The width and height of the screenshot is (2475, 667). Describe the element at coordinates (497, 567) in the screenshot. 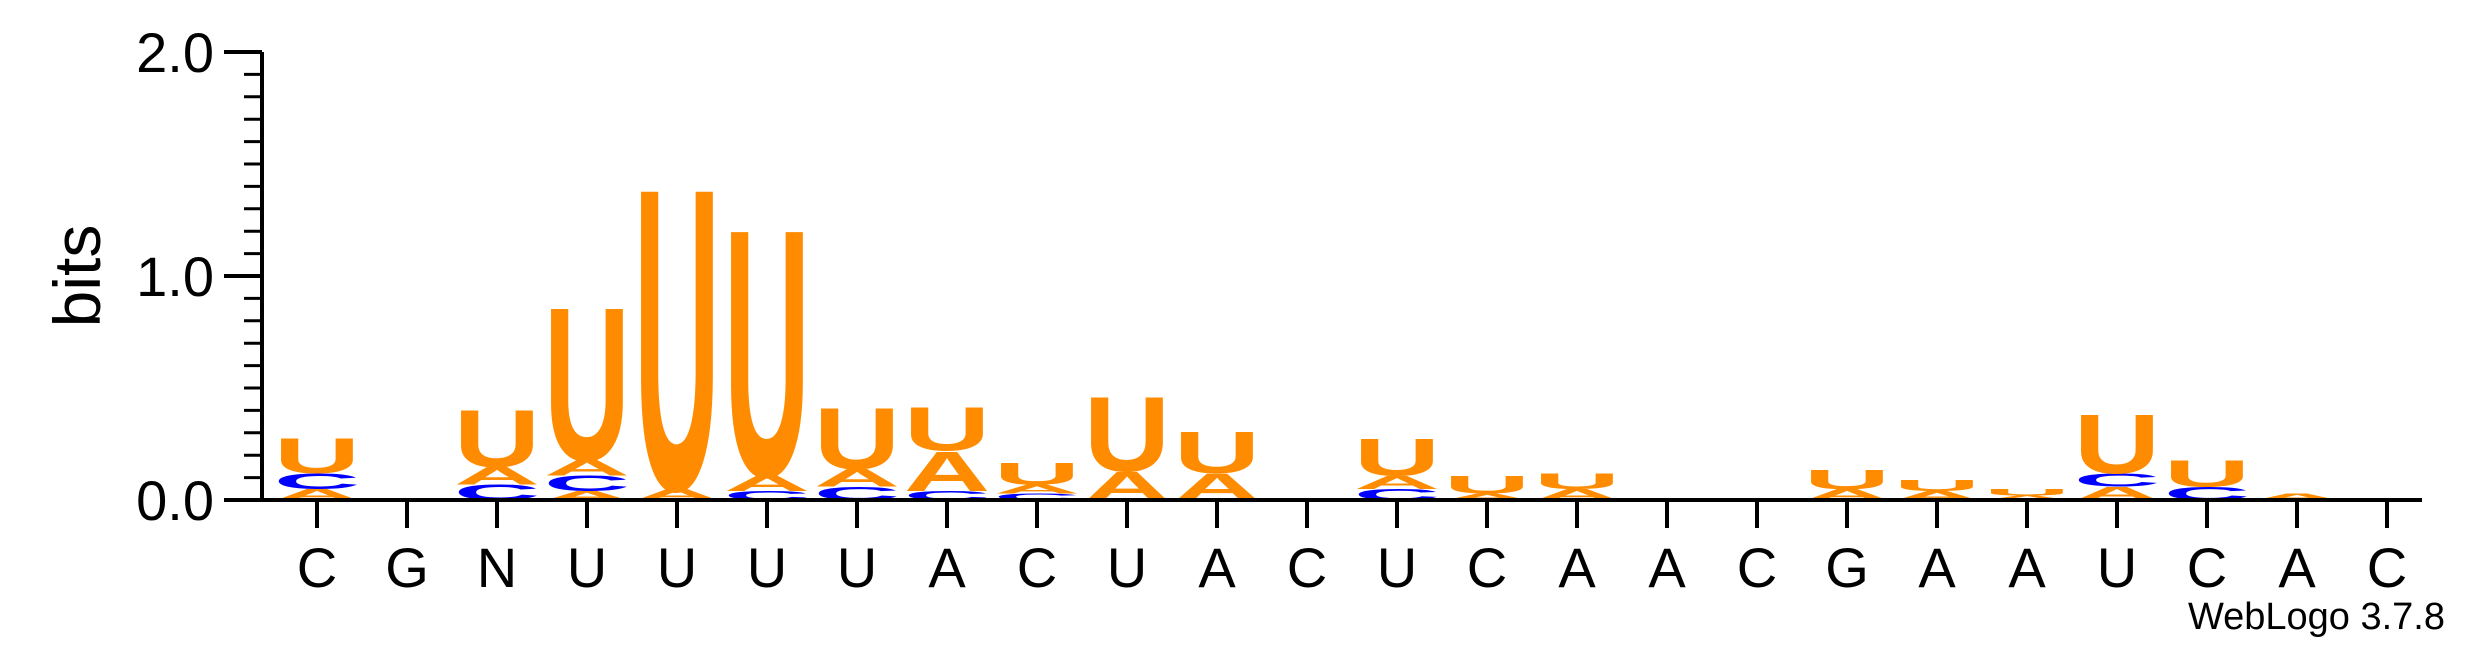

I see `x-tick-label: N` at that location.